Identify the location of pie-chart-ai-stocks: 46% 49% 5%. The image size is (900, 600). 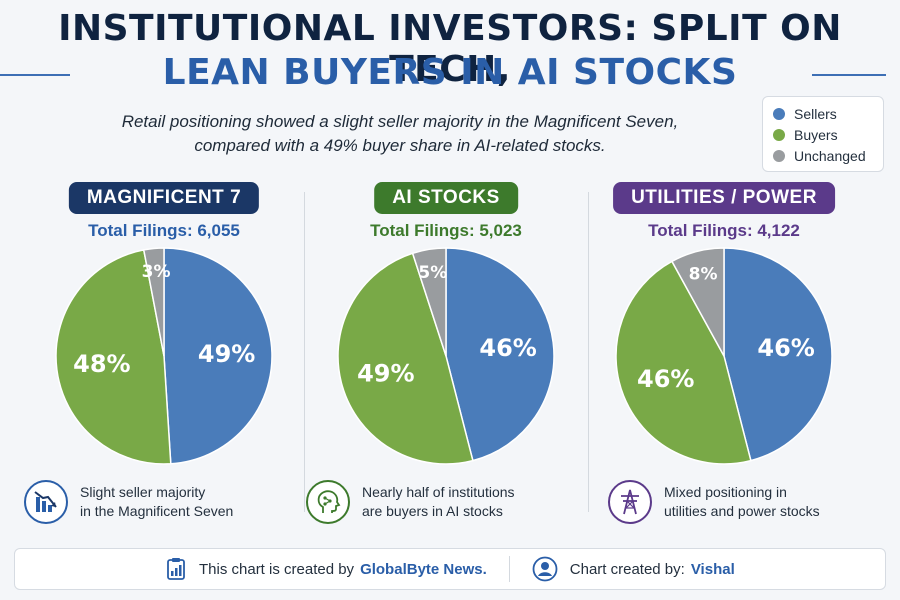
(446, 356).